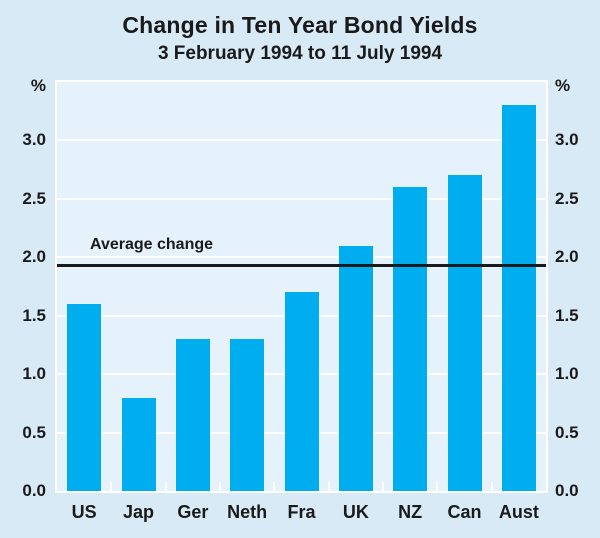 Image resolution: width=600 pixels, height=538 pixels. I want to click on ytick-right-0.0: 0.0, so click(567, 490).